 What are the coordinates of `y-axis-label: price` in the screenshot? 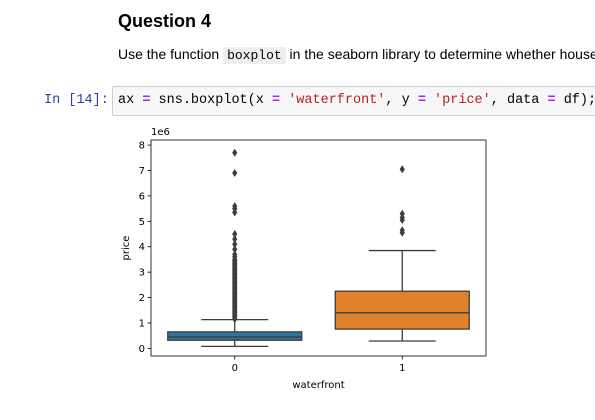 It's located at (126, 248).